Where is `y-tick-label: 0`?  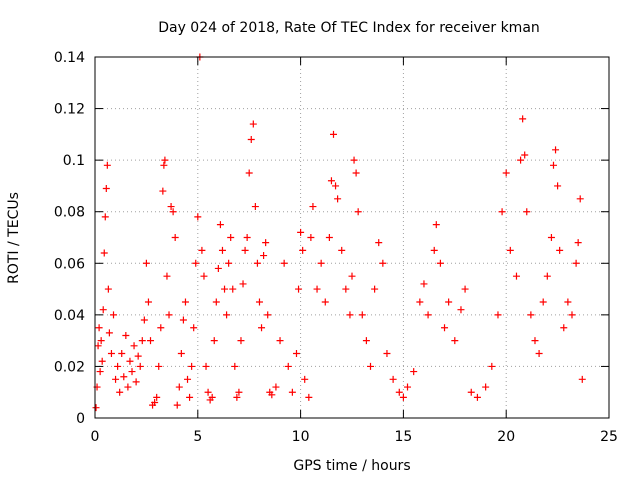
y-tick-label: 0 is located at coordinates (80, 419).